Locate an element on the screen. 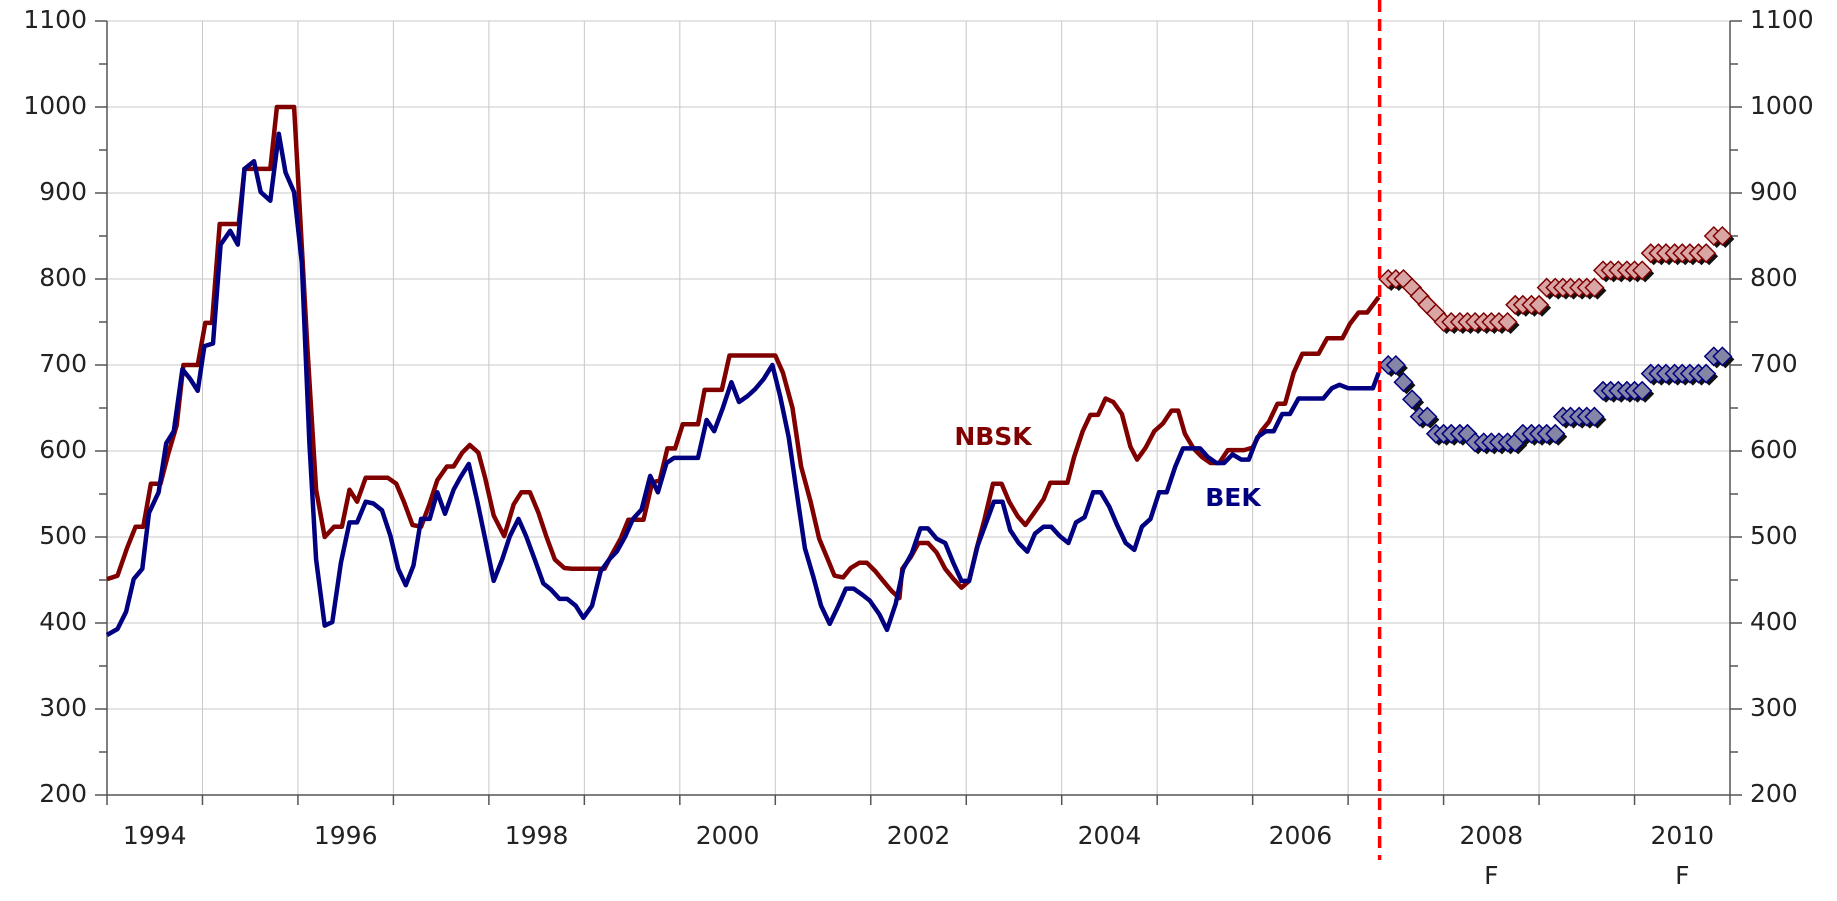  y-tick-label: 400 is located at coordinates (63, 621).